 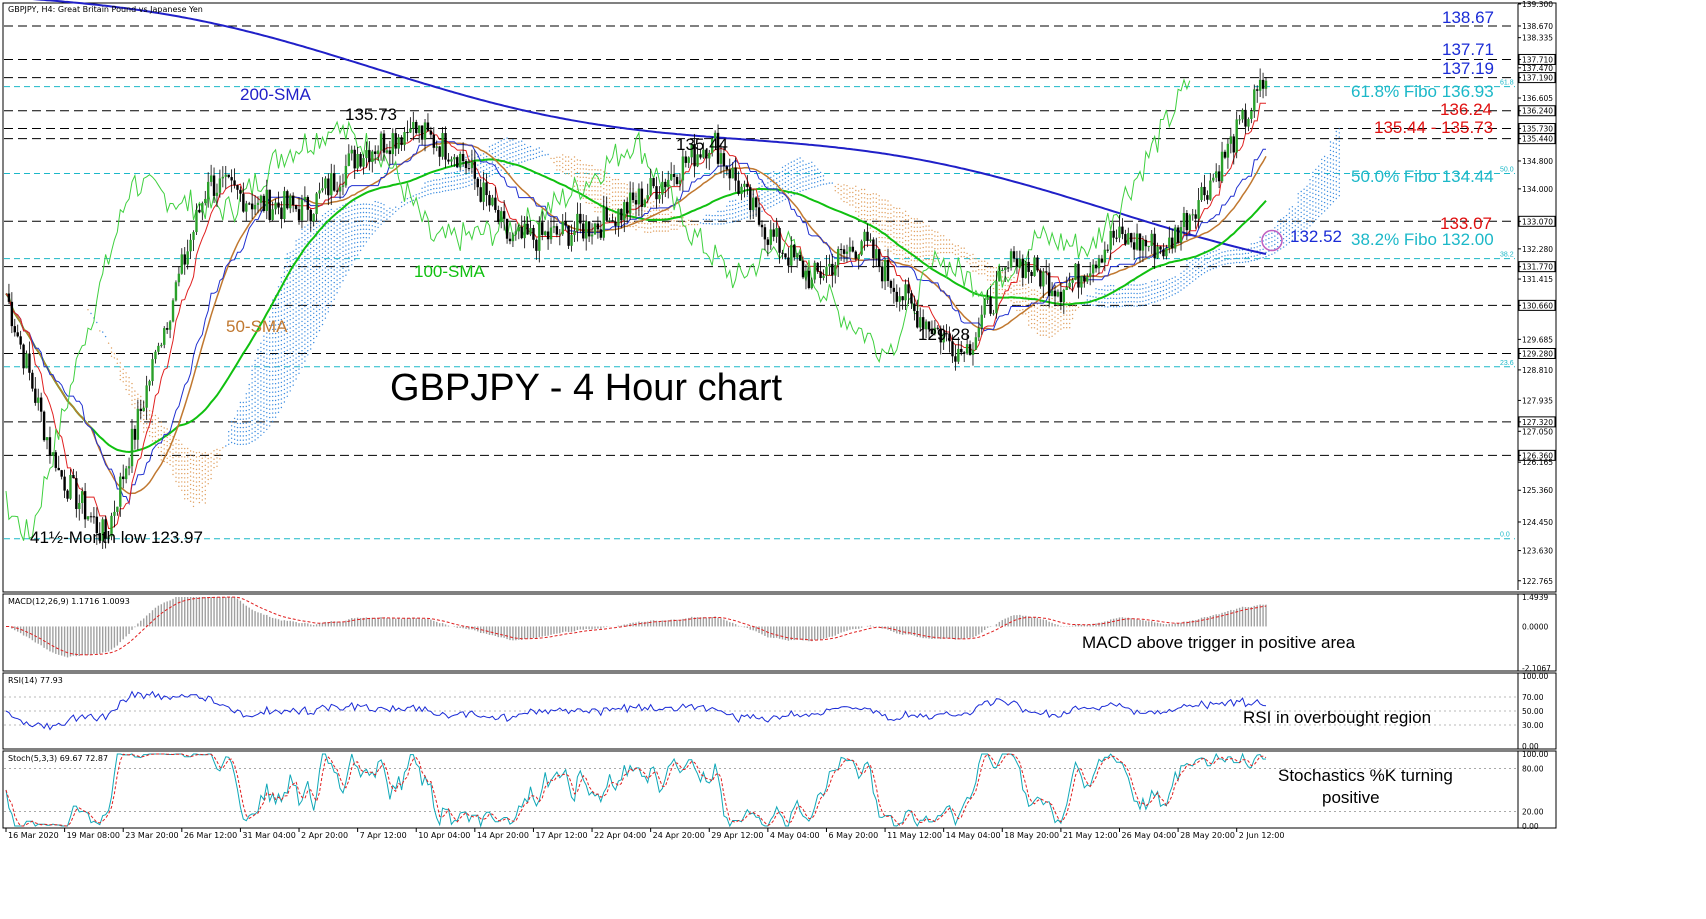 What do you see at coordinates (561, 835) in the screenshot?
I see `time-tick-label: 17 Apr 12:00` at bounding box center [561, 835].